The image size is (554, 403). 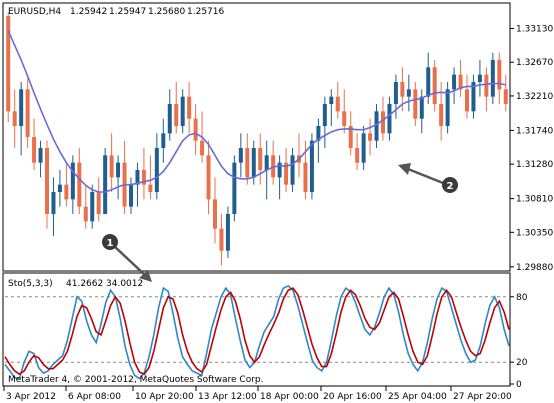 What do you see at coordinates (205, 12) in the screenshot?
I see `main-header-close: 1.25716` at bounding box center [205, 12].